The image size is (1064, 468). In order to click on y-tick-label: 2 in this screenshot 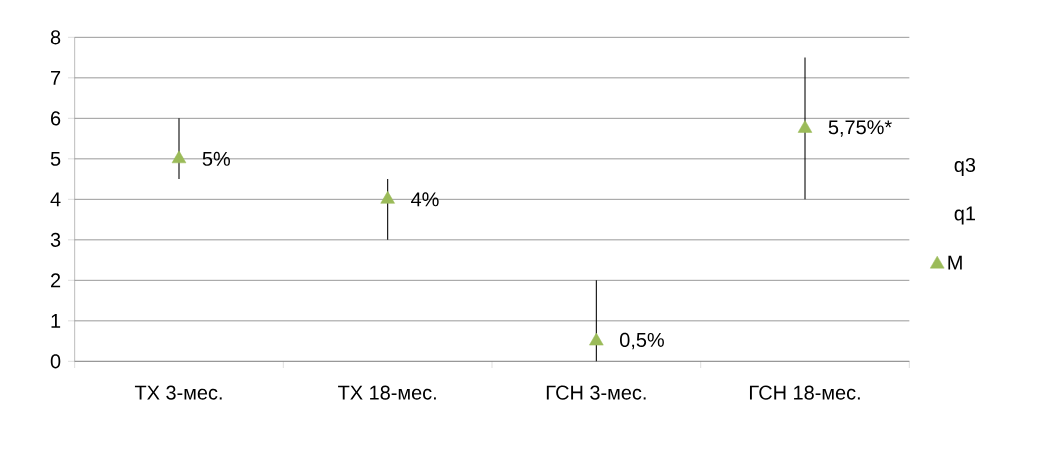, I will do `click(56, 280)`.